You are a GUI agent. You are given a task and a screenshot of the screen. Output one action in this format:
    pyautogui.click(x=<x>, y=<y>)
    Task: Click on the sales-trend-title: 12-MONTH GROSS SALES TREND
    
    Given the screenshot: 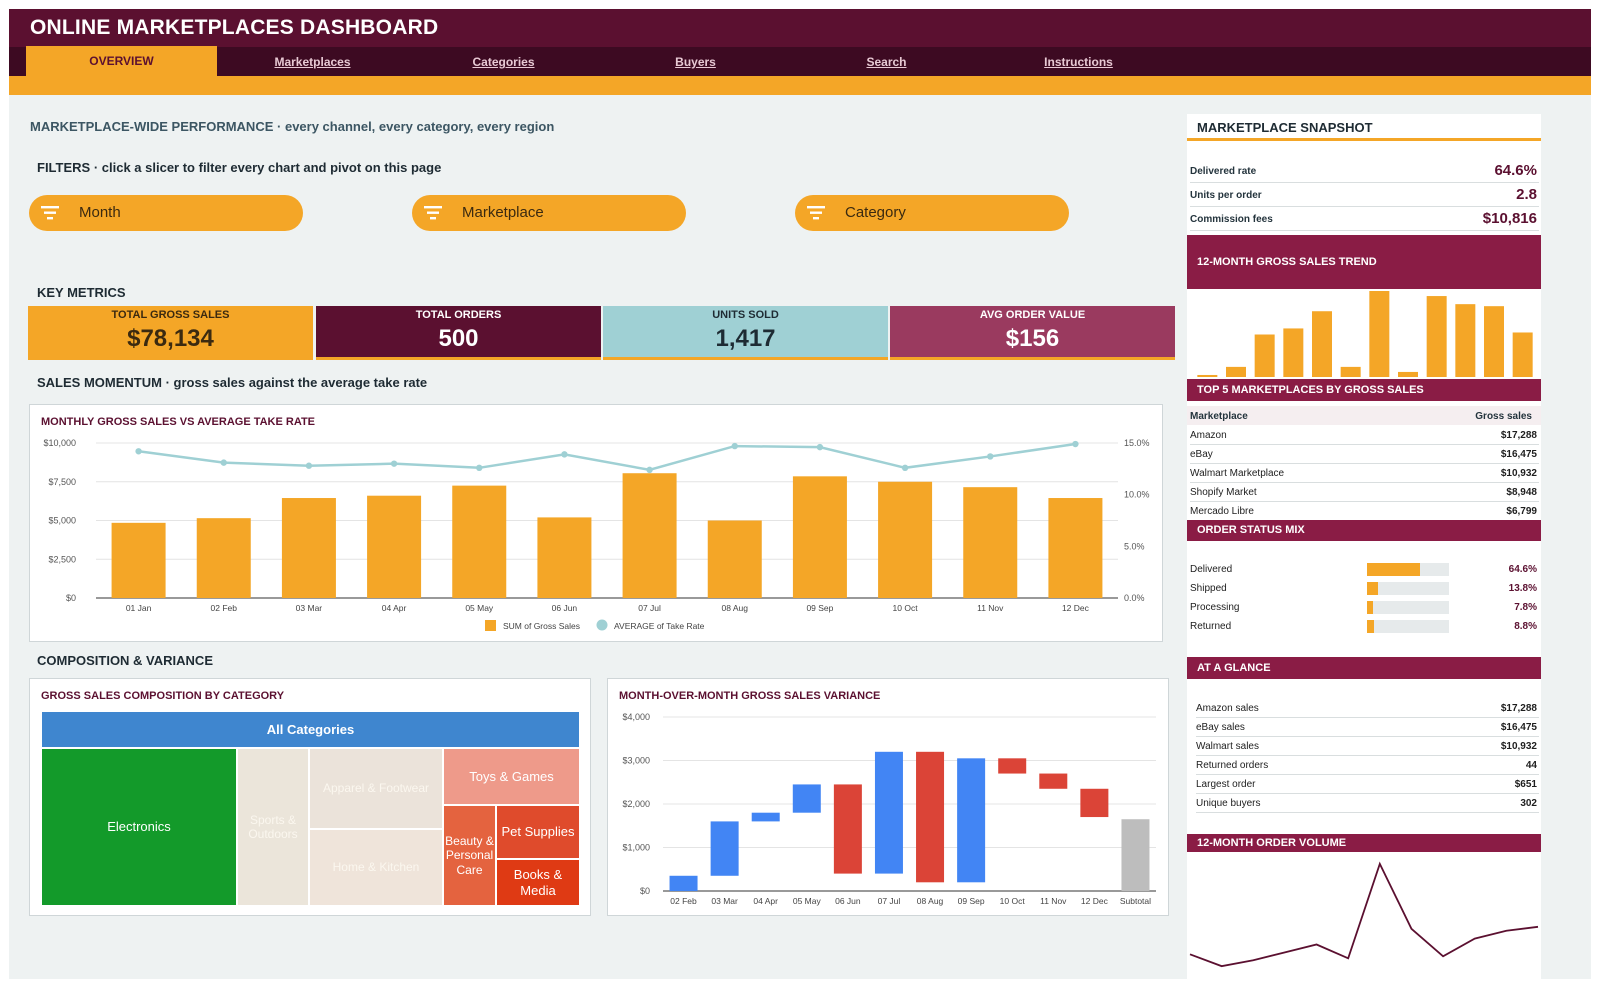 What is the action you would take?
    pyautogui.click(x=1364, y=262)
    